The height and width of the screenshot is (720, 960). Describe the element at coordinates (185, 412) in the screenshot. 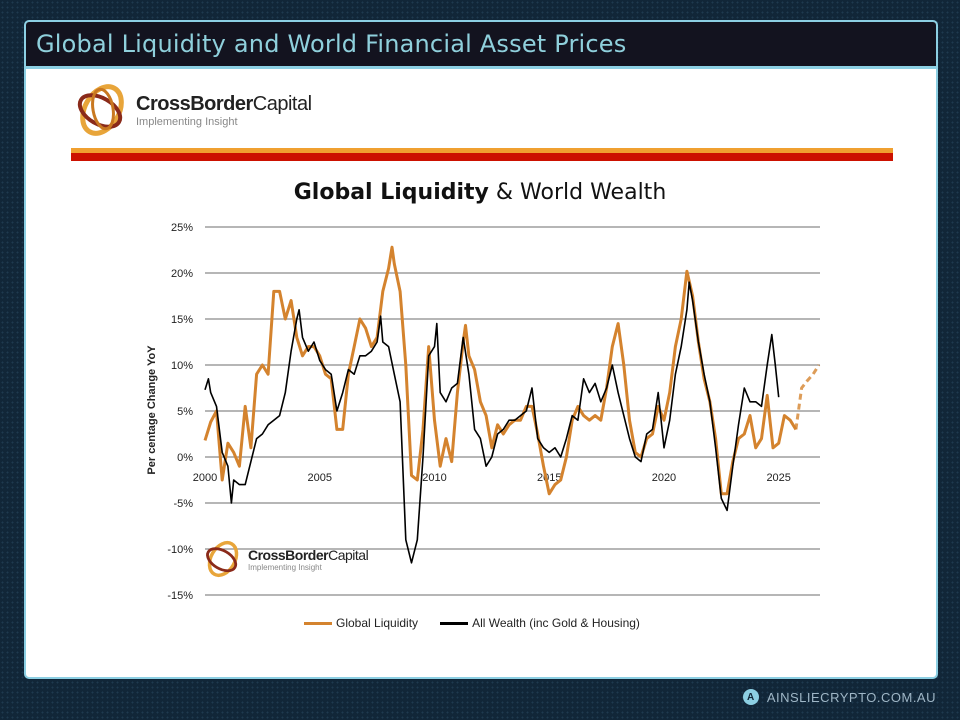

I see `y-tick-label: 5%` at that location.